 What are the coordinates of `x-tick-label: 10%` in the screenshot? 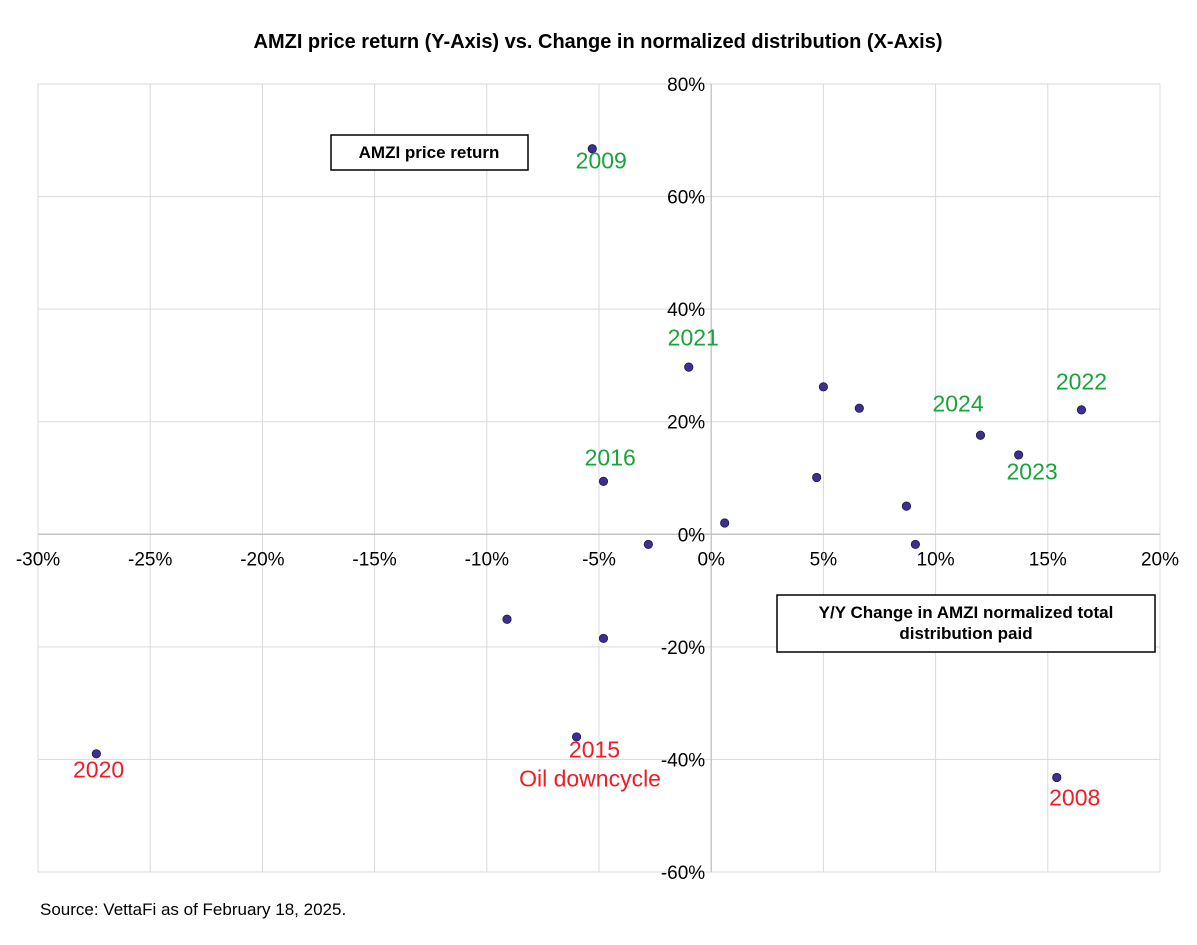 It's located at (936, 559).